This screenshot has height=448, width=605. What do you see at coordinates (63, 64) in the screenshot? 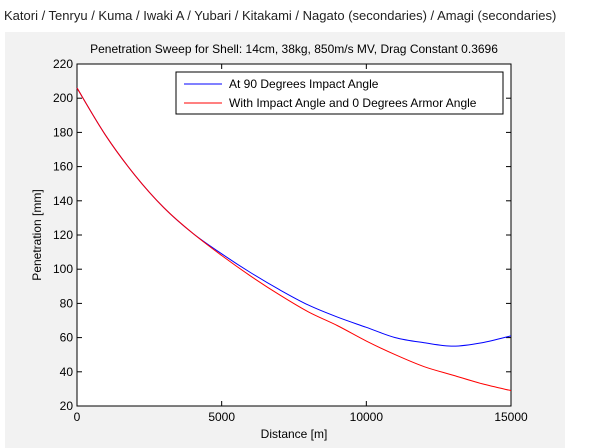
I see `y-tick-label: 220` at bounding box center [63, 64].